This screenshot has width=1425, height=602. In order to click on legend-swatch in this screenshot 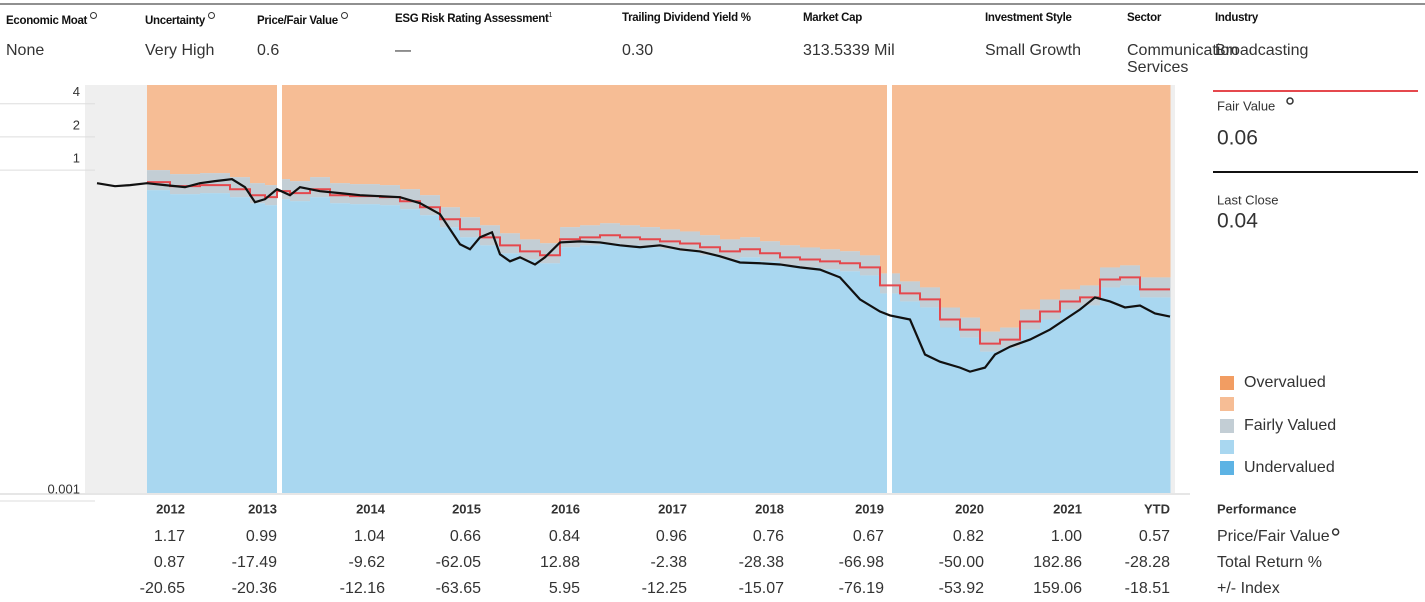, I will do `click(1227, 468)`.